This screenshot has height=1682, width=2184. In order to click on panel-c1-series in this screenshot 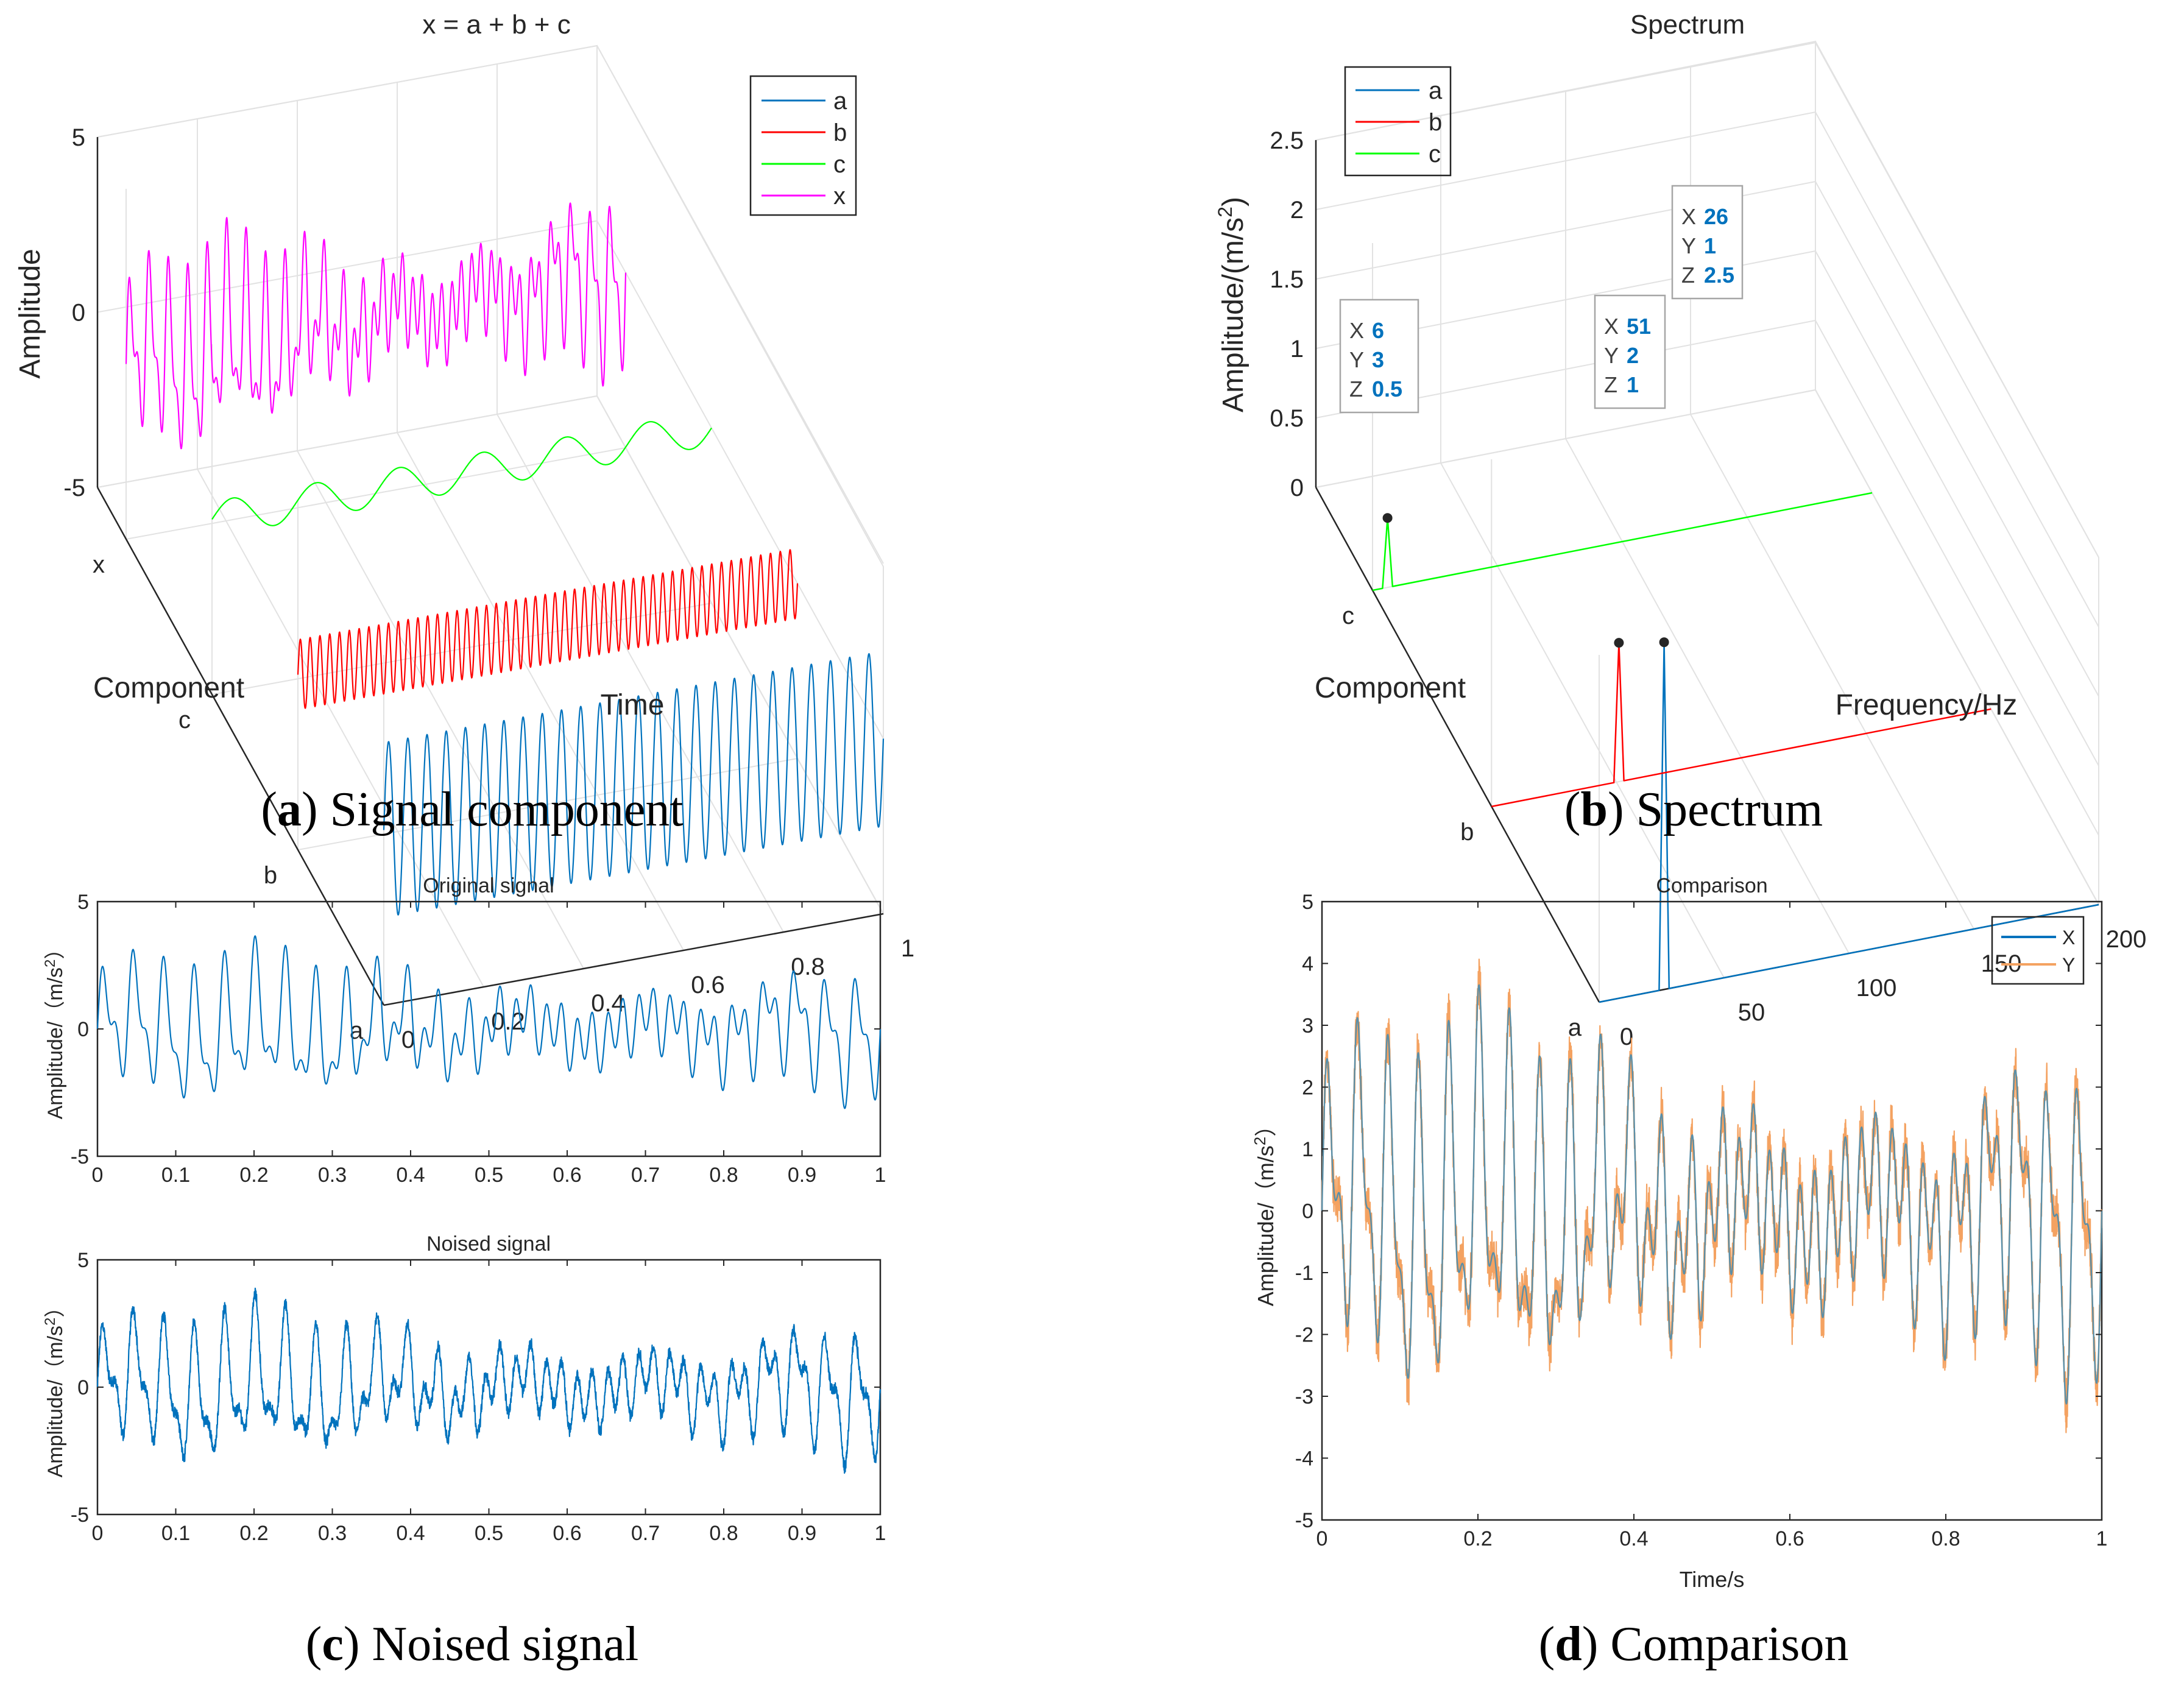, I will do `click(489, 1022)`.